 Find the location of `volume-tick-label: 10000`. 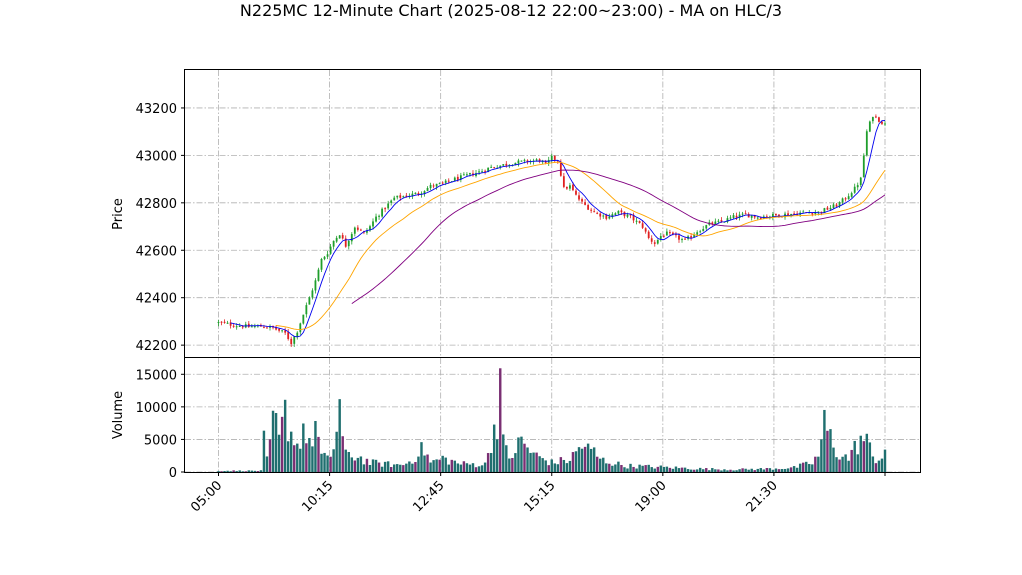

volume-tick-label: 10000 is located at coordinates (156, 408).